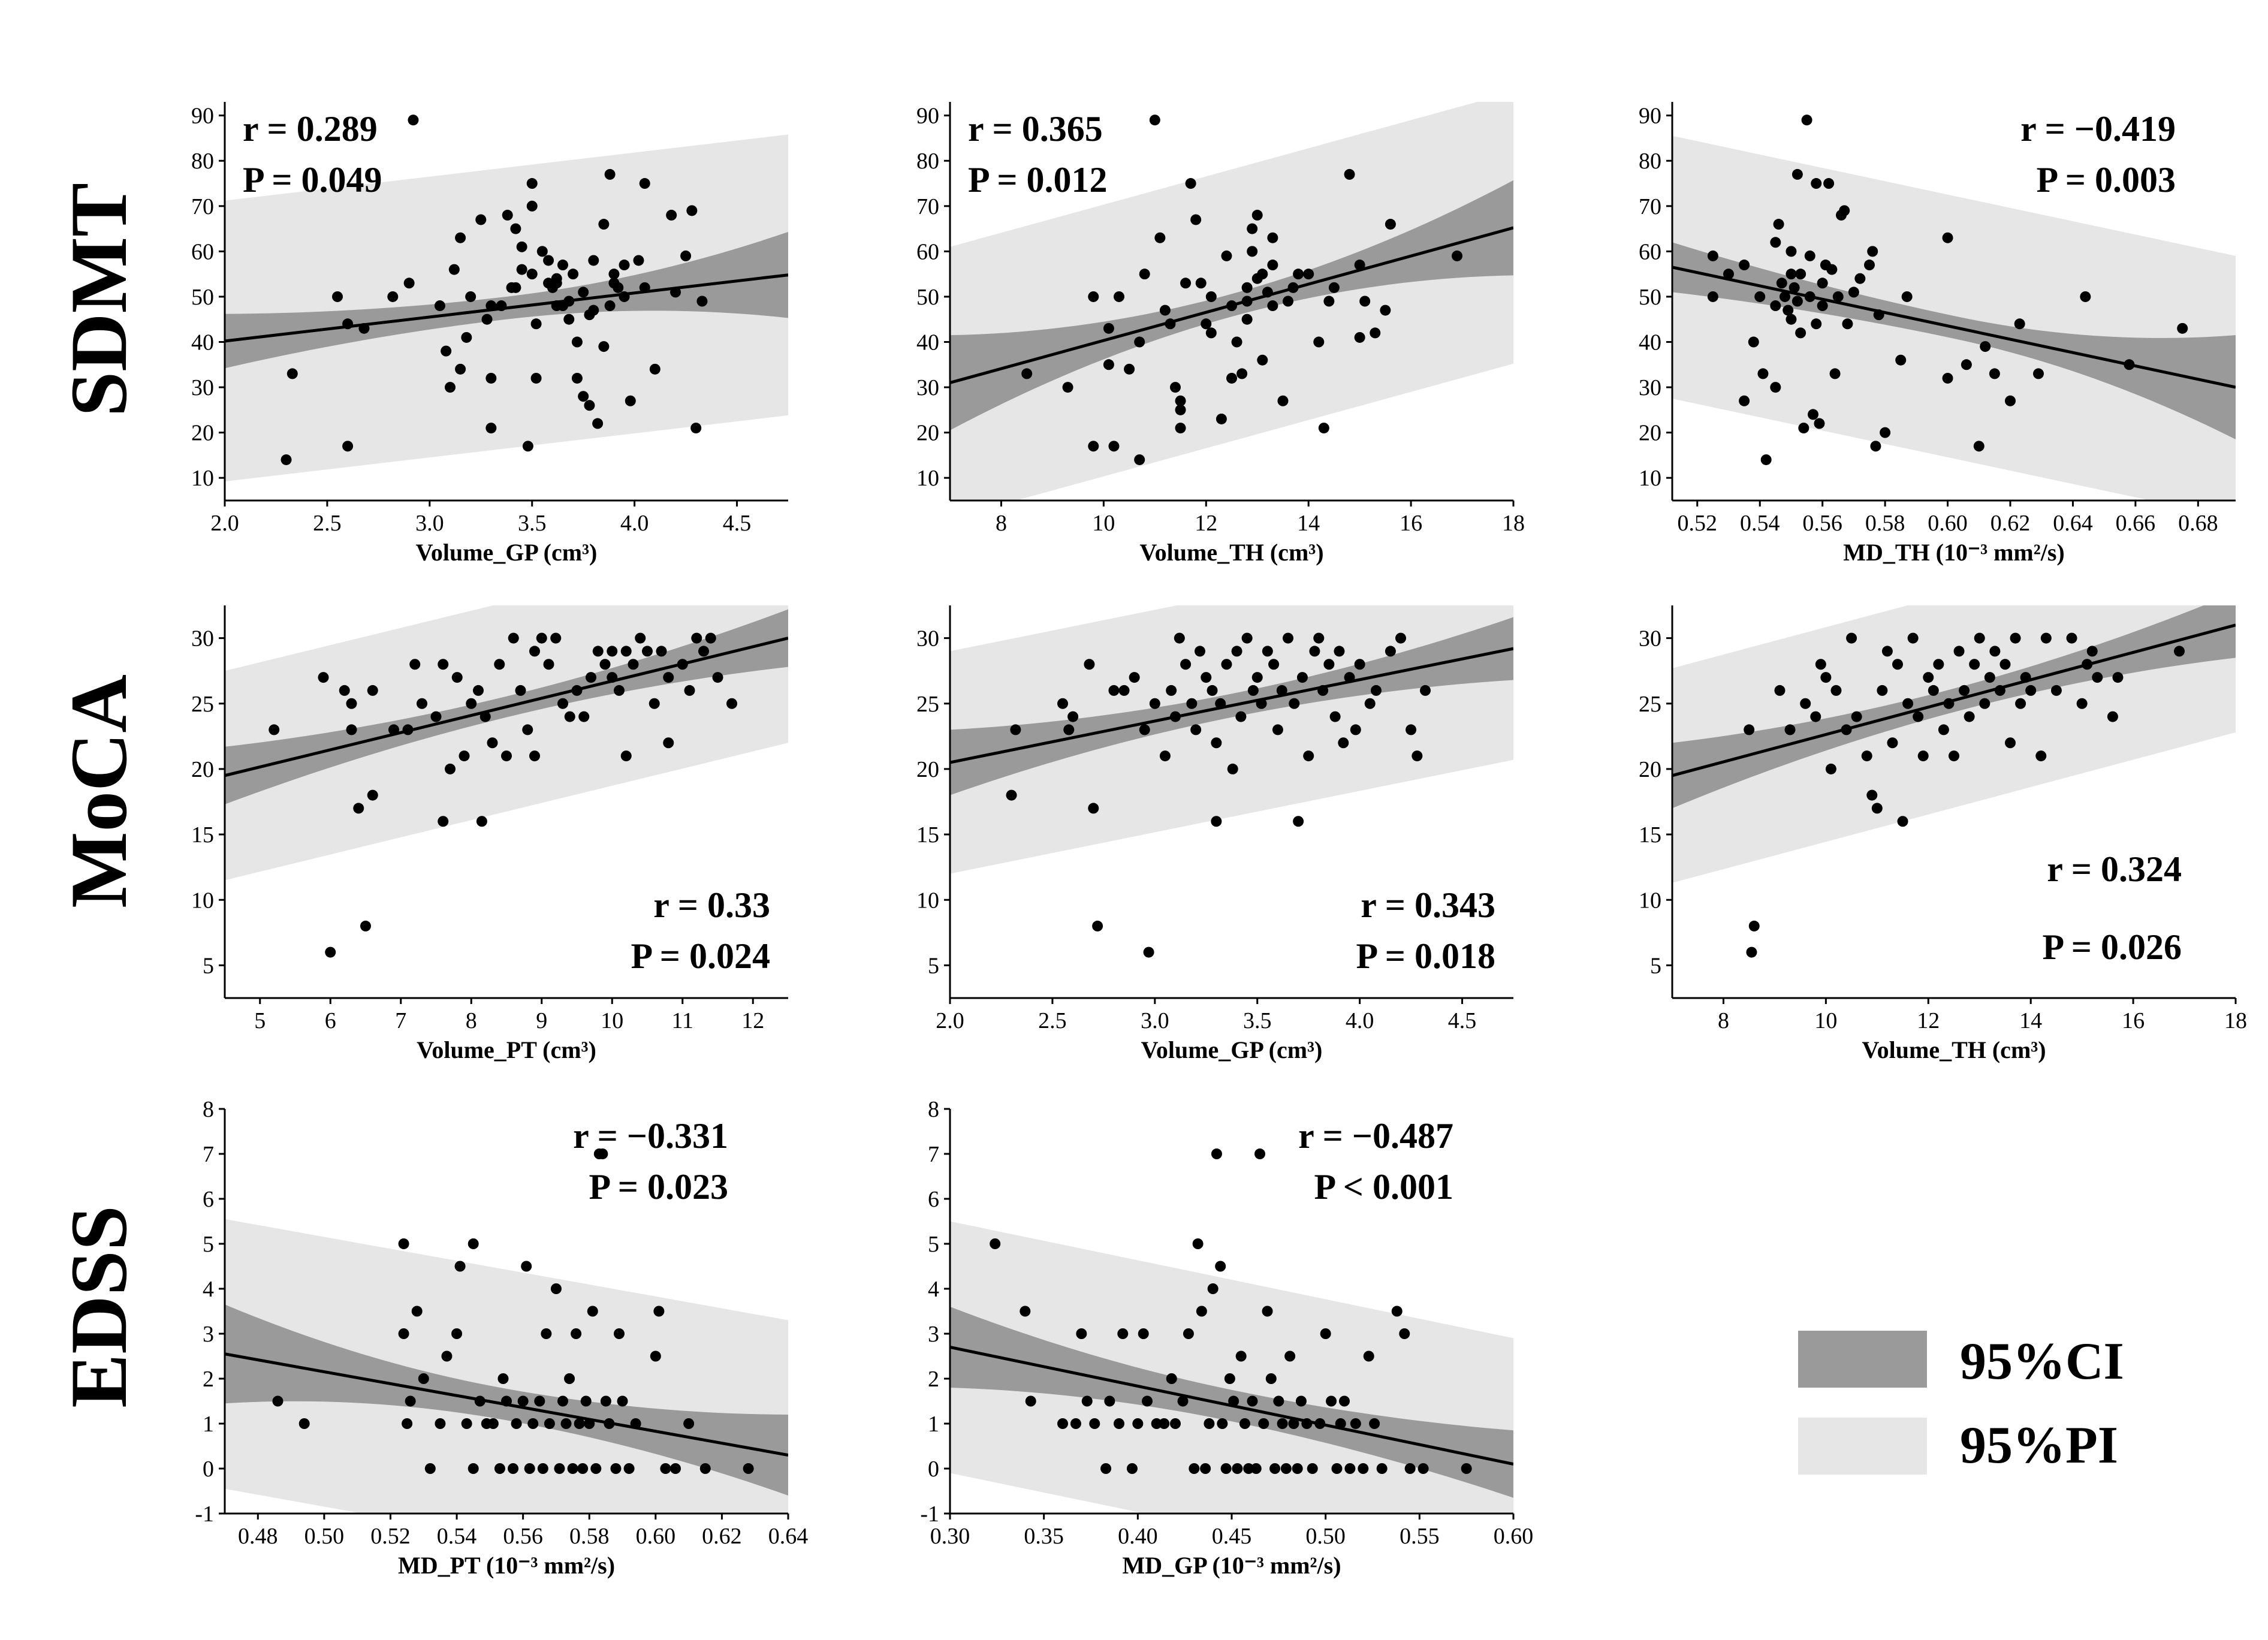  Describe the element at coordinates (2098, 129) in the screenshot. I see `stat-r: r = −0.419` at that location.